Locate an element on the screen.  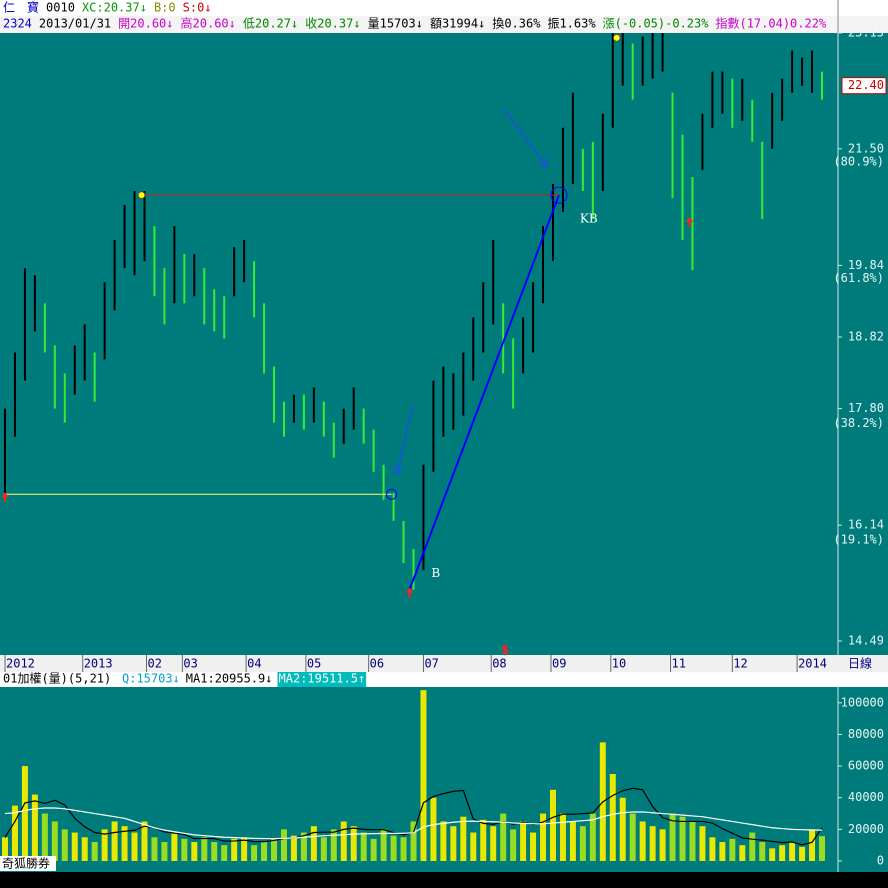
y-tick-label: 23.15 is located at coordinates (866, 33).